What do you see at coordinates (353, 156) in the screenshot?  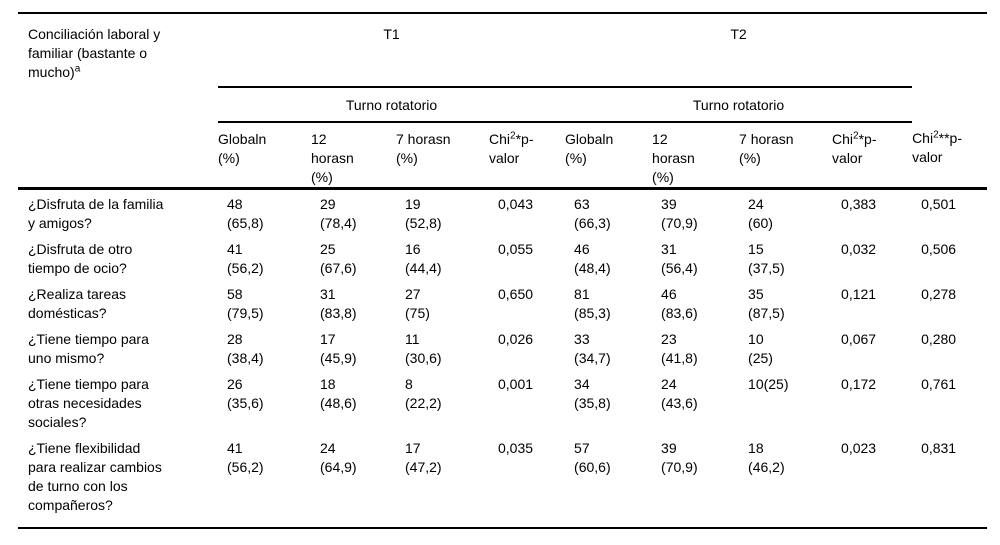 I see `column-header-12h-t1: 12 horasn (%)` at bounding box center [353, 156].